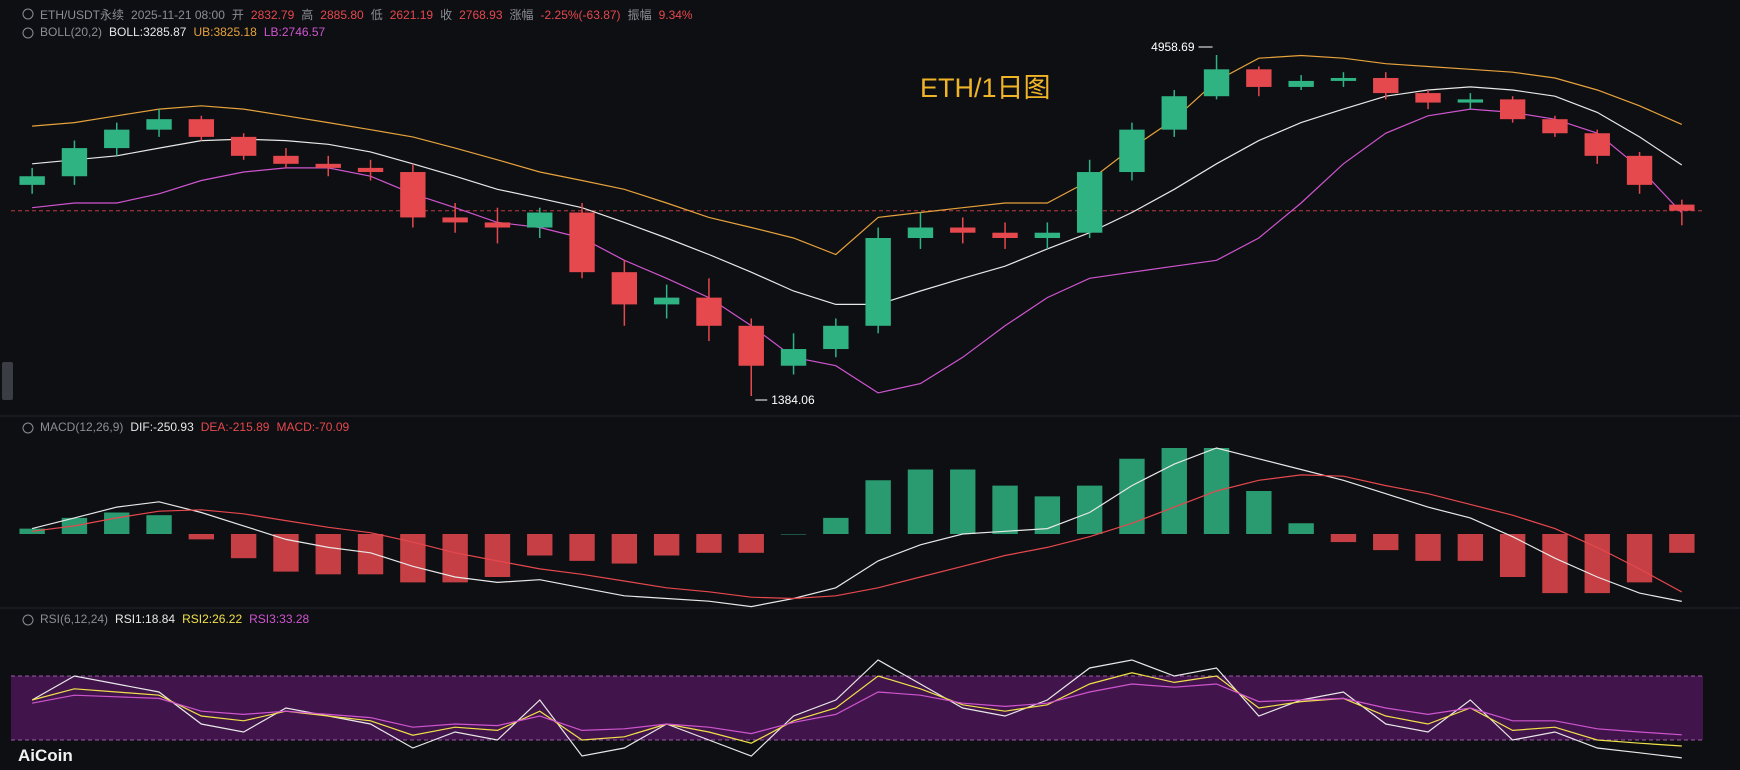 This screenshot has height=770, width=1740. I want to click on legend-entry: UB:3825.18, so click(225, 32).